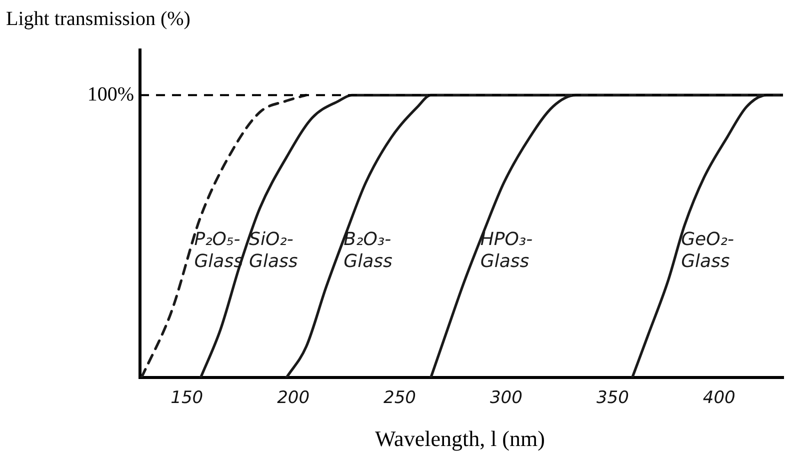  What do you see at coordinates (506, 250) in the screenshot?
I see `series-label: HPO₃- Glass` at bounding box center [506, 250].